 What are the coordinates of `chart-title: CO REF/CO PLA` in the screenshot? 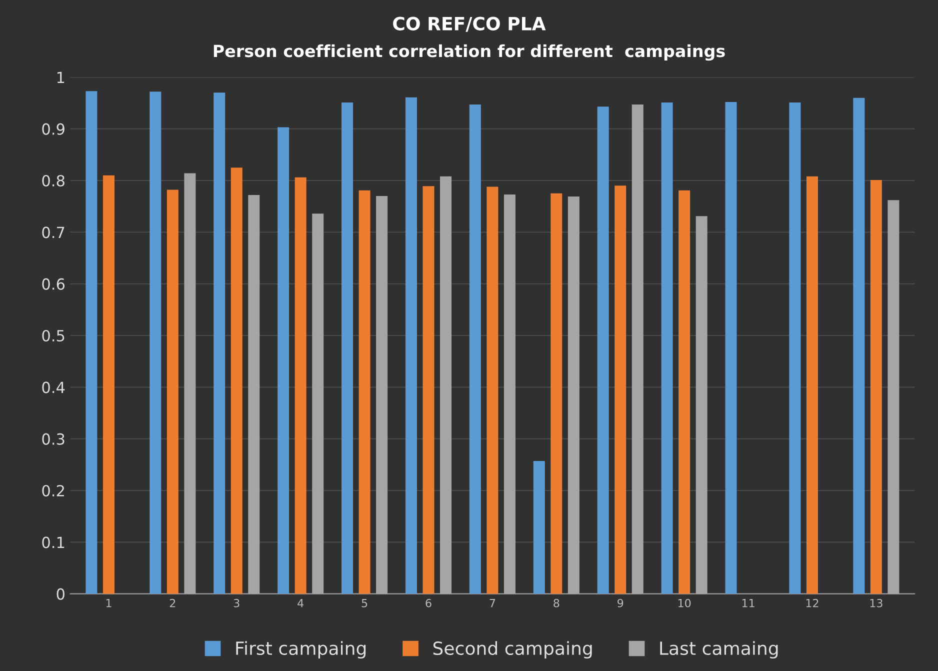 It's located at (469, 24).